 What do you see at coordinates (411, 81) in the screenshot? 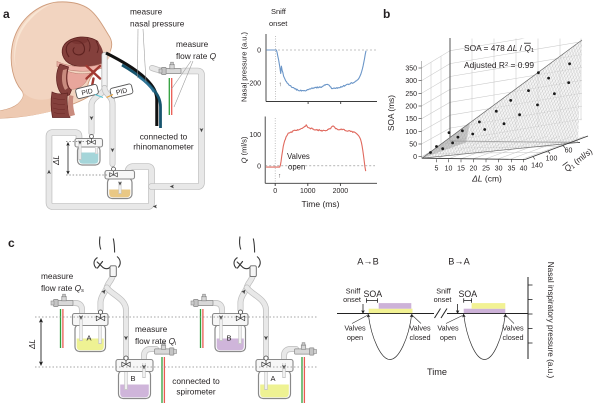
I see `svg-text: 300` at bounding box center [411, 81].